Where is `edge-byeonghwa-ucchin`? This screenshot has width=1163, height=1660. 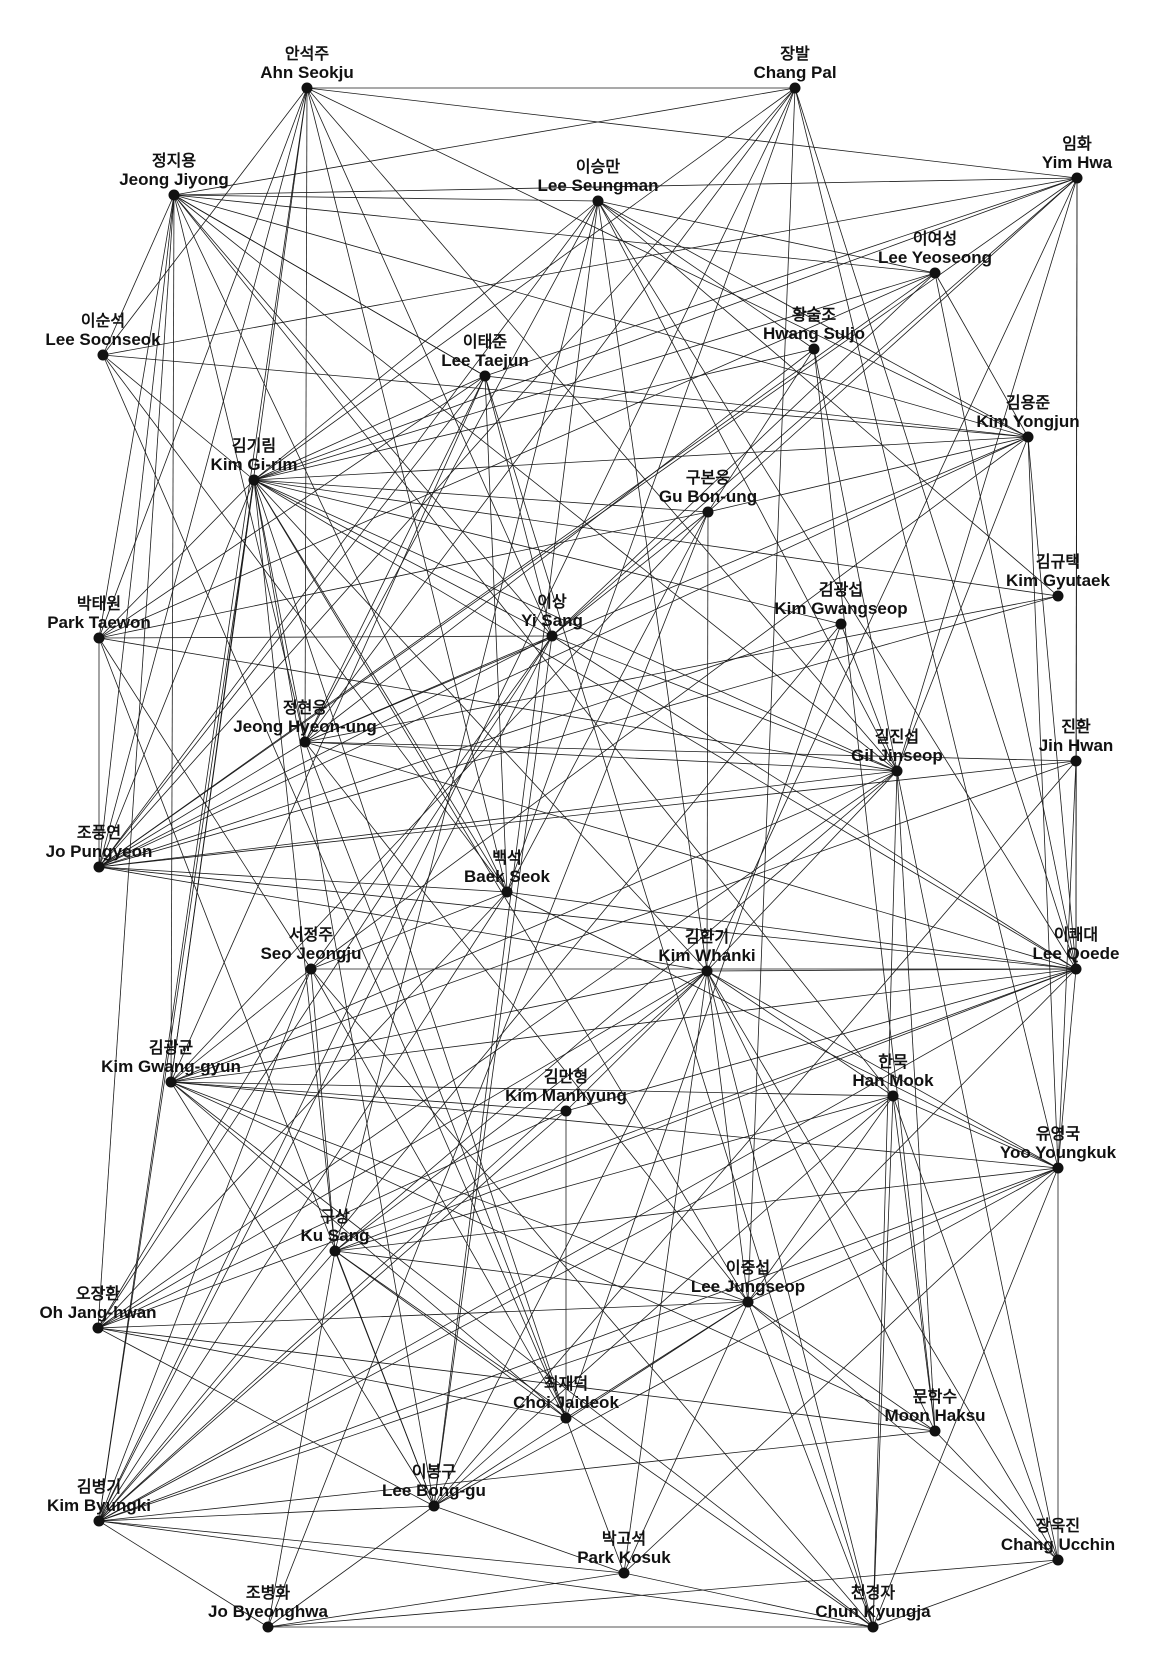
edge-byeonghwa-ucchin is located at coordinates (663, 1593).